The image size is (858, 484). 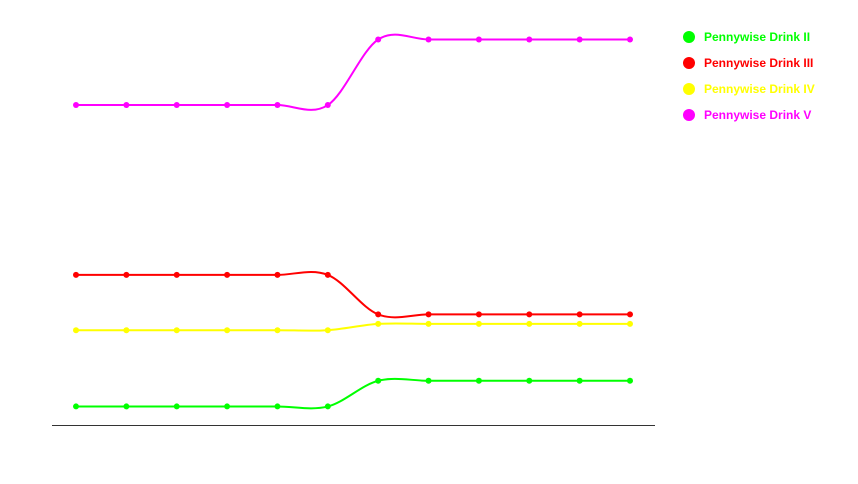 I want to click on series-line-pennywise-drink-iii, so click(x=353, y=295).